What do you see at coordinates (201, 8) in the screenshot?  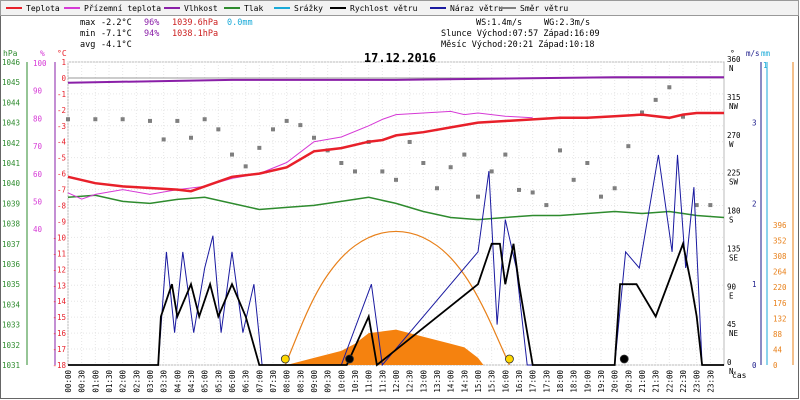 I see `legend-label: Vlhkost` at bounding box center [201, 8].